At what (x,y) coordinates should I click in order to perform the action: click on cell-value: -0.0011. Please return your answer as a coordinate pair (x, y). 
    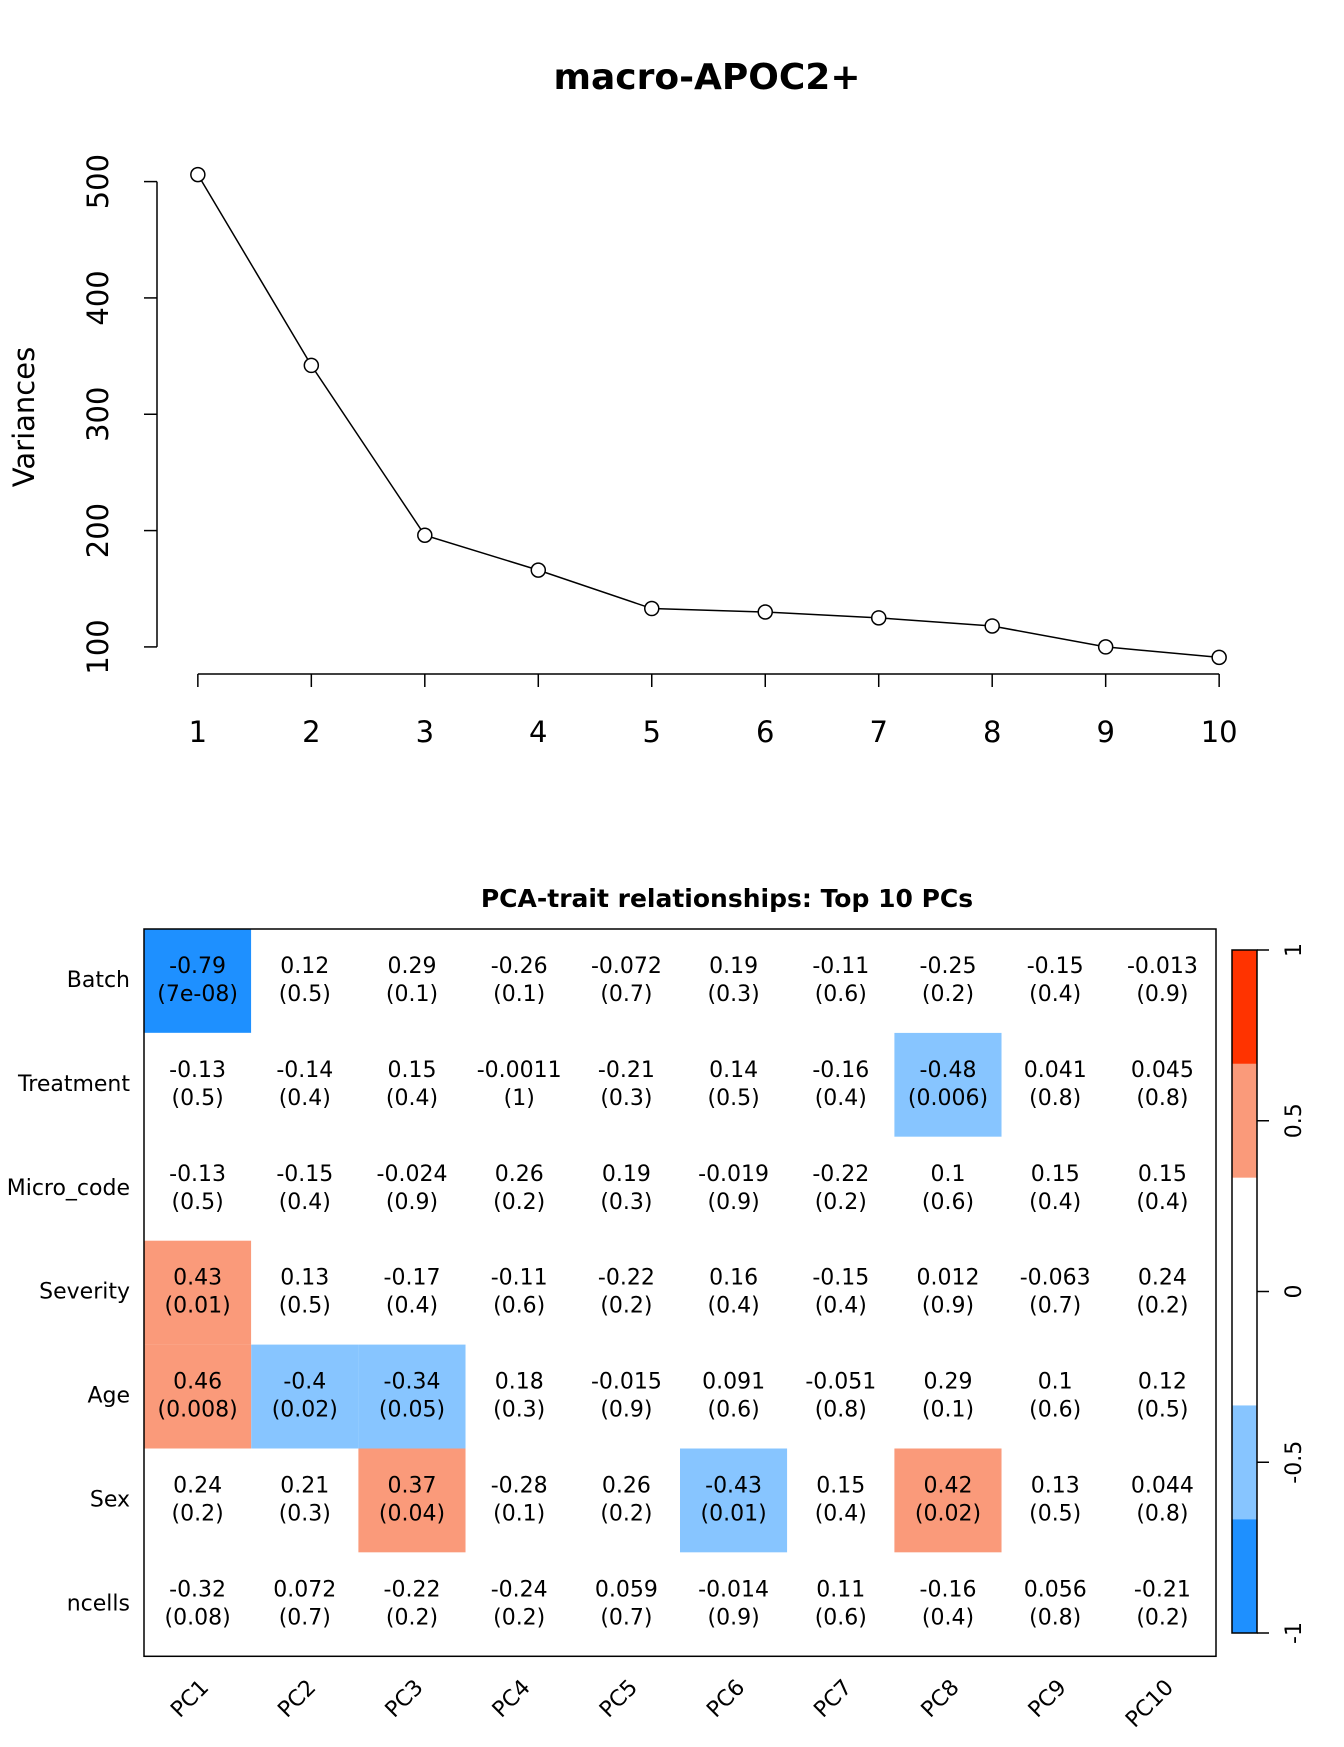
    Looking at the image, I should click on (519, 1070).